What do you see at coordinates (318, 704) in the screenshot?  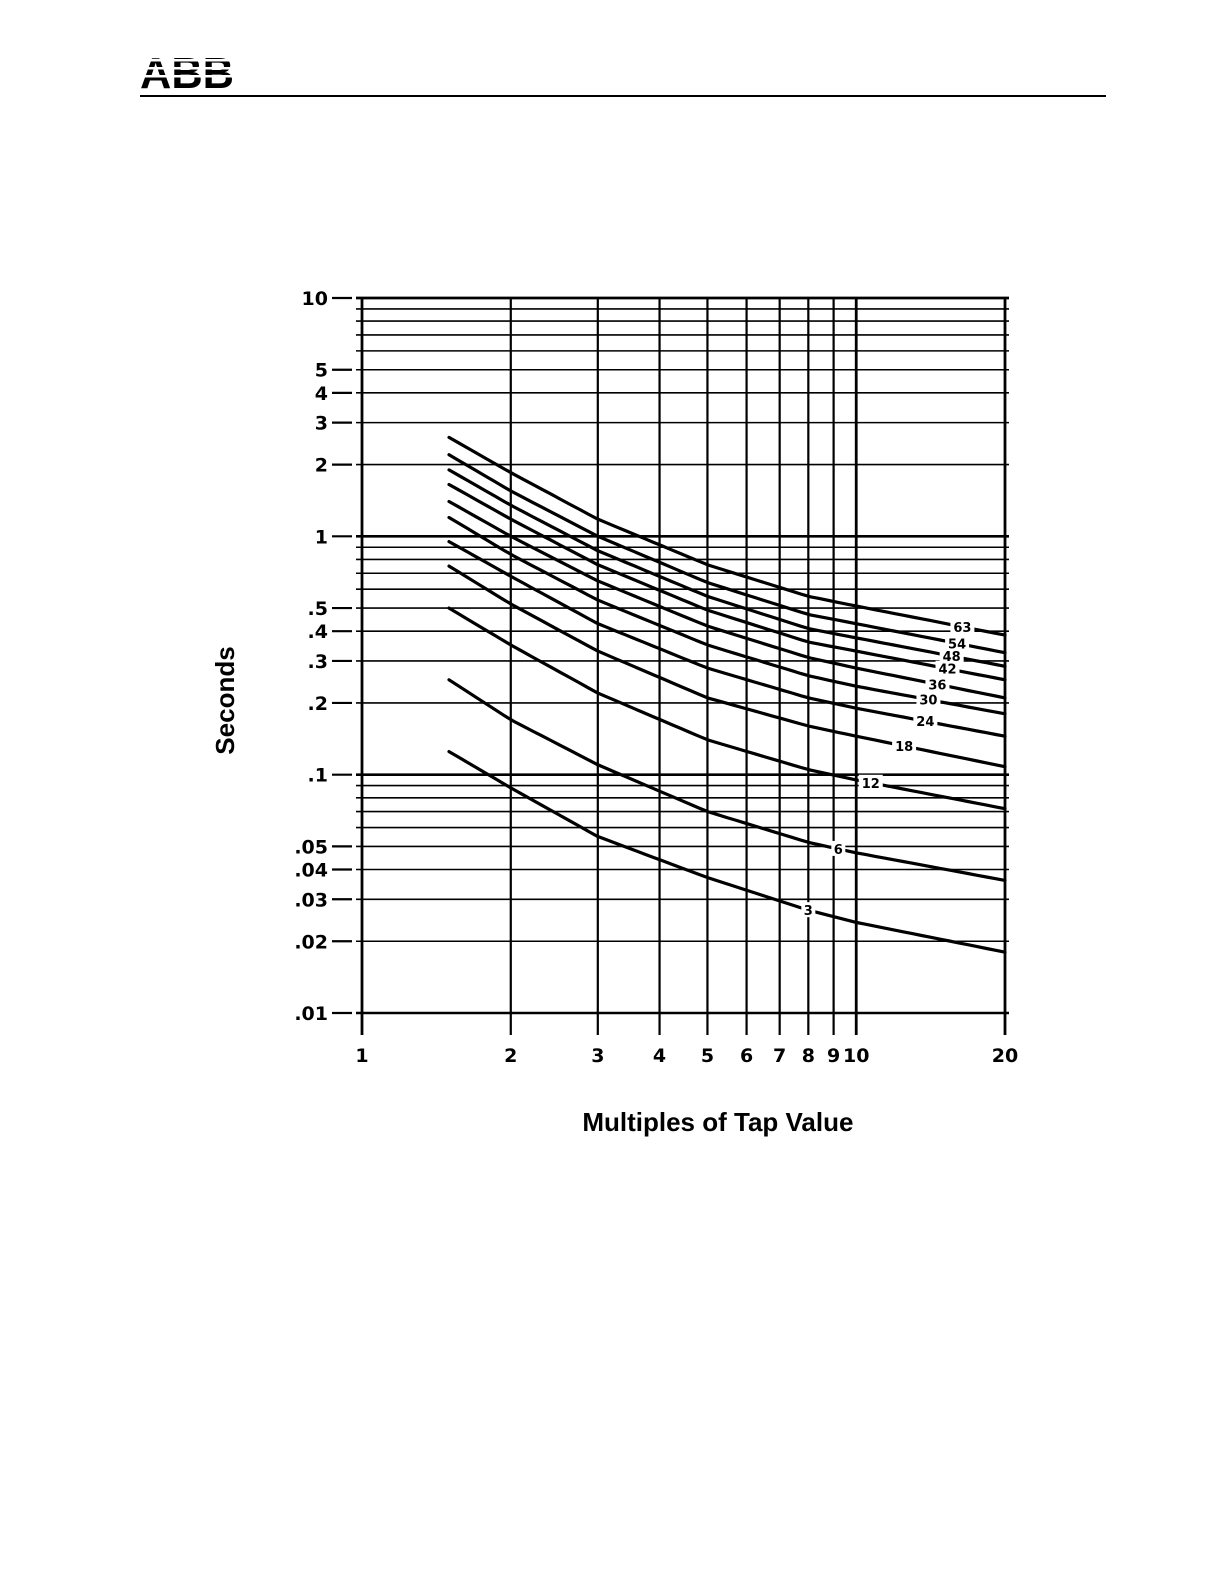 I see `y-tick-label: .2` at bounding box center [318, 704].